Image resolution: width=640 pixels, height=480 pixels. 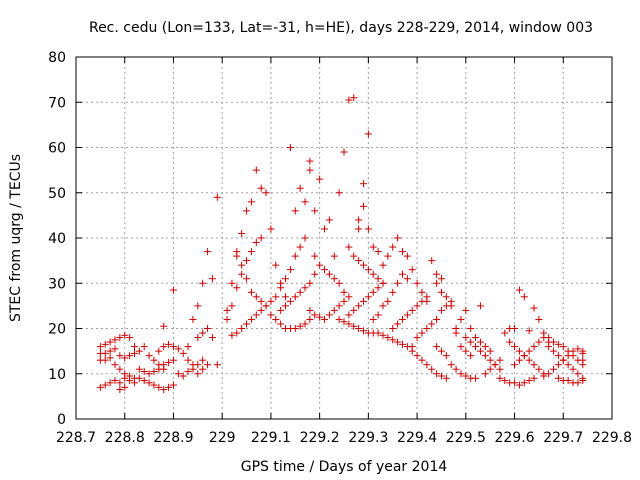 I want to click on x-tick-label: 229.8, so click(x=612, y=438).